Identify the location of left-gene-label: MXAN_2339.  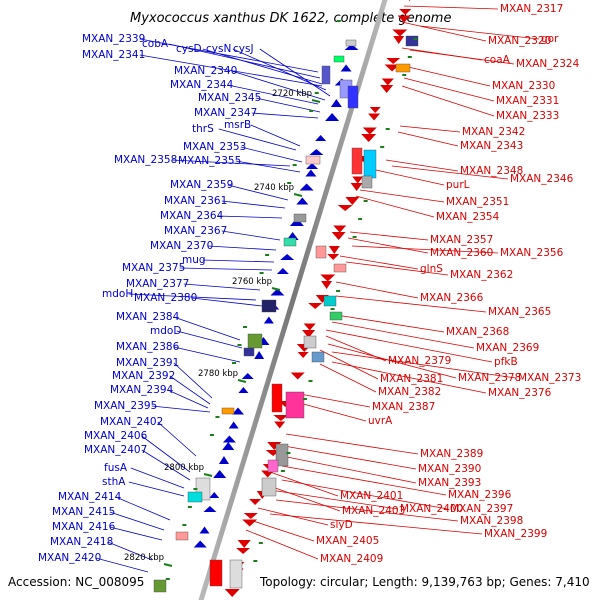
(113, 39).